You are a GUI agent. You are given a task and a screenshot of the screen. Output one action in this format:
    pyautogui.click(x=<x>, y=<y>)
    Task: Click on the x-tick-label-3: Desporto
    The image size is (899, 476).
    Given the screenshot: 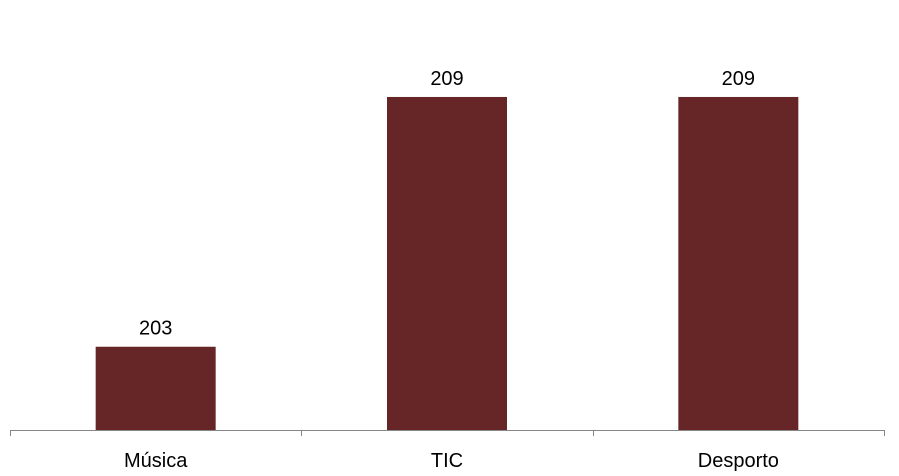 What is the action you would take?
    pyautogui.click(x=738, y=461)
    